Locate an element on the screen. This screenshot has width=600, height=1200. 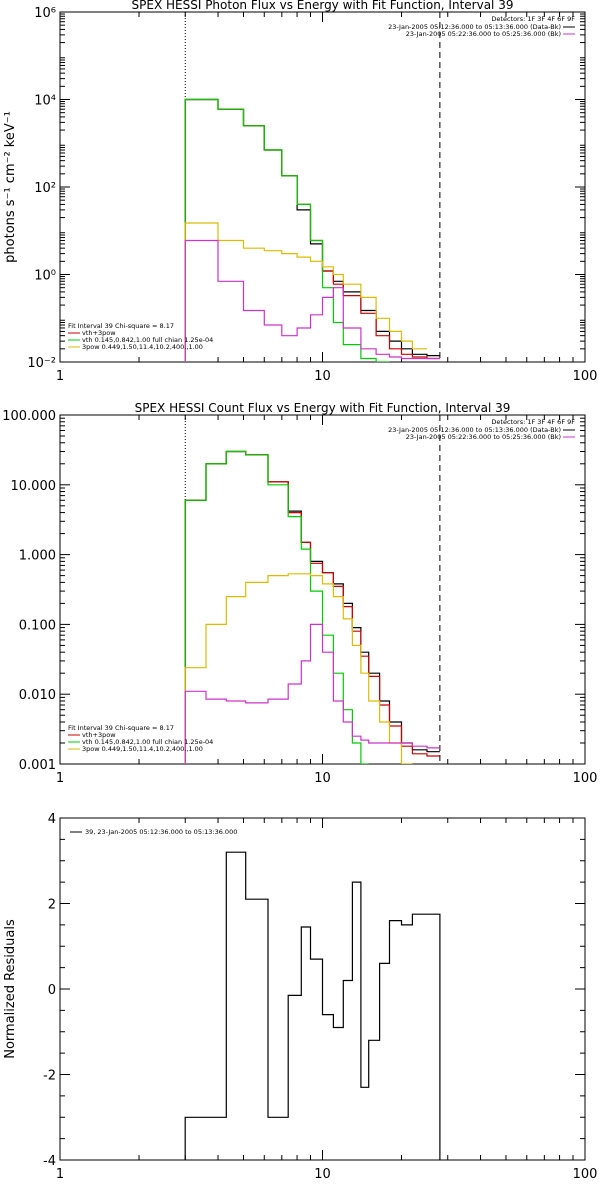
y-tick-label: 10⁻² is located at coordinates (41, 363).